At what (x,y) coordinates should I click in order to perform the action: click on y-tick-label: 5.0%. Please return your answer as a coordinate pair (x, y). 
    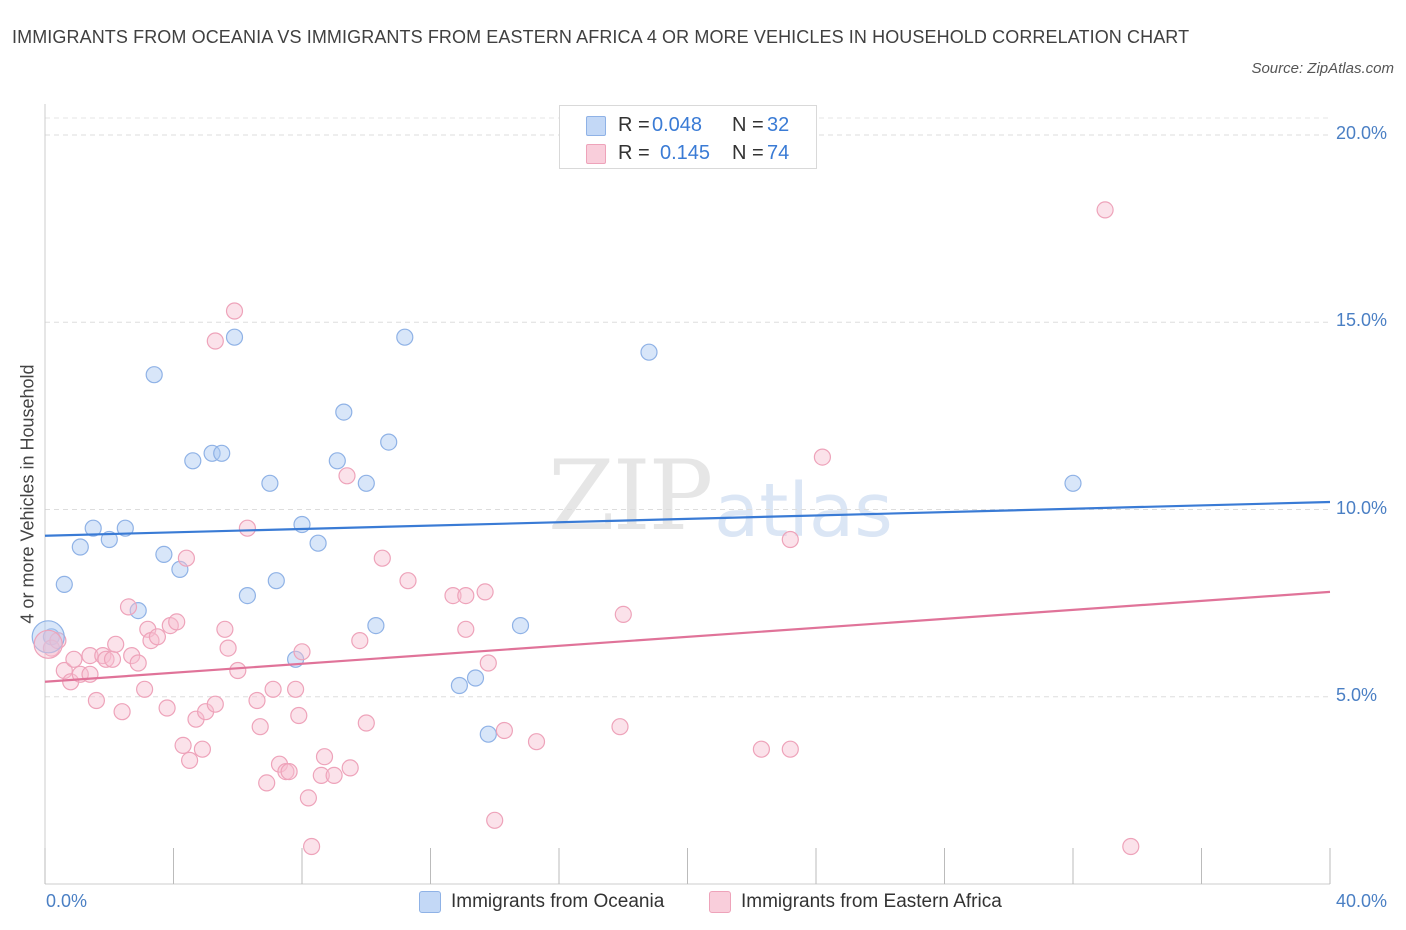
    Looking at the image, I should click on (1357, 694).